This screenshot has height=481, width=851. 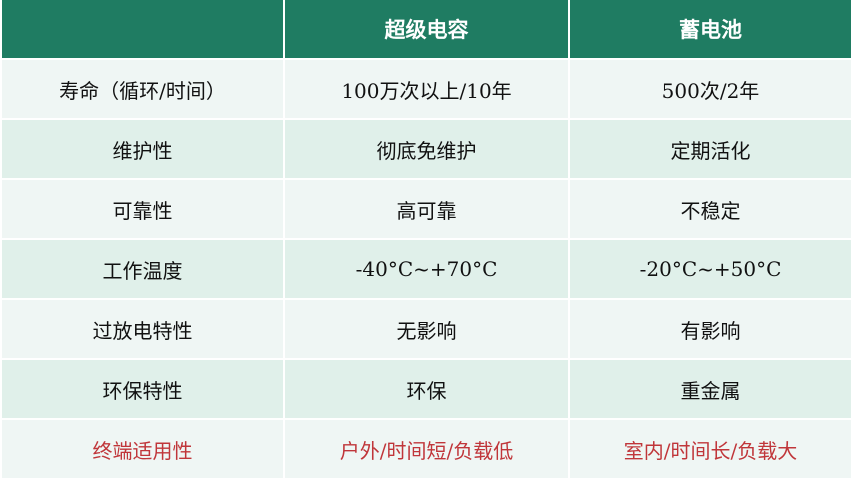 I want to click on supercap-cell: 无影响, so click(x=426, y=329).